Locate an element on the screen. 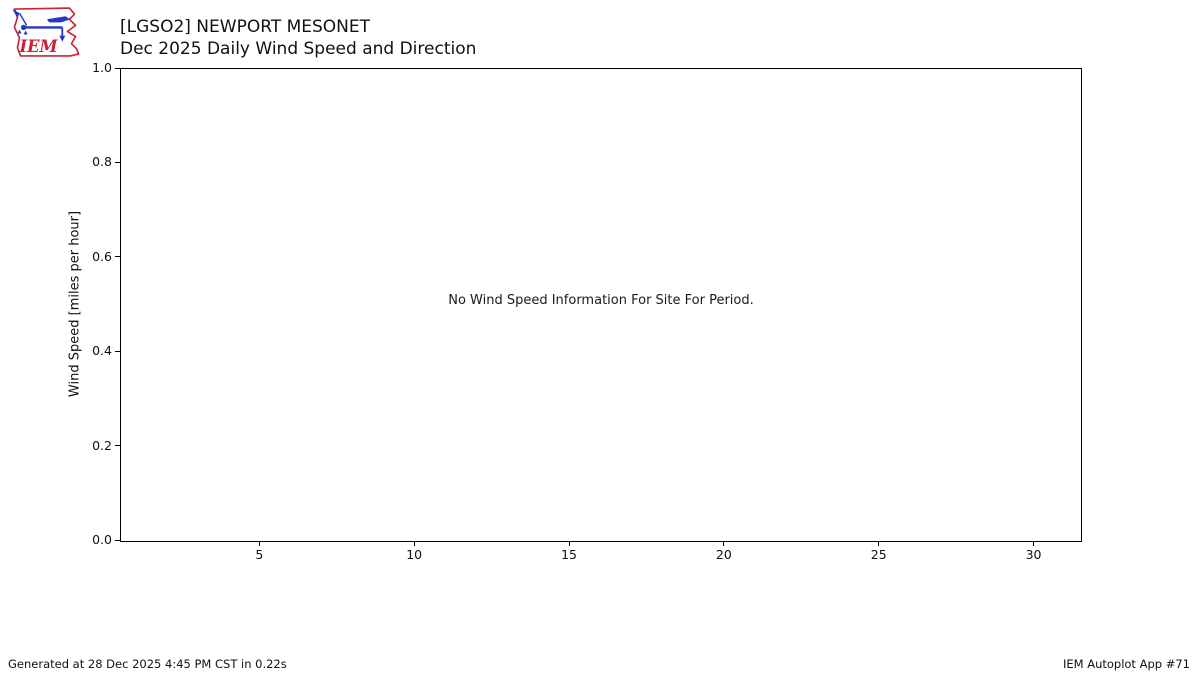 Image resolution: width=1200 pixels, height=675 pixels. y-tick-label: 0.4 is located at coordinates (102, 351).